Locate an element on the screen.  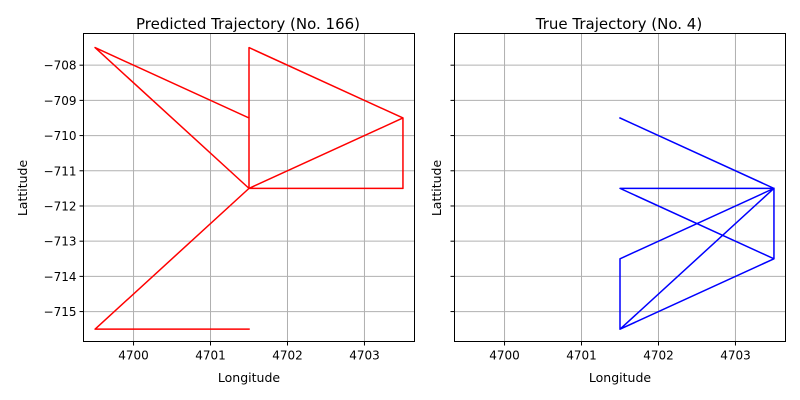
y-tick-label: −713 is located at coordinates (60, 242).